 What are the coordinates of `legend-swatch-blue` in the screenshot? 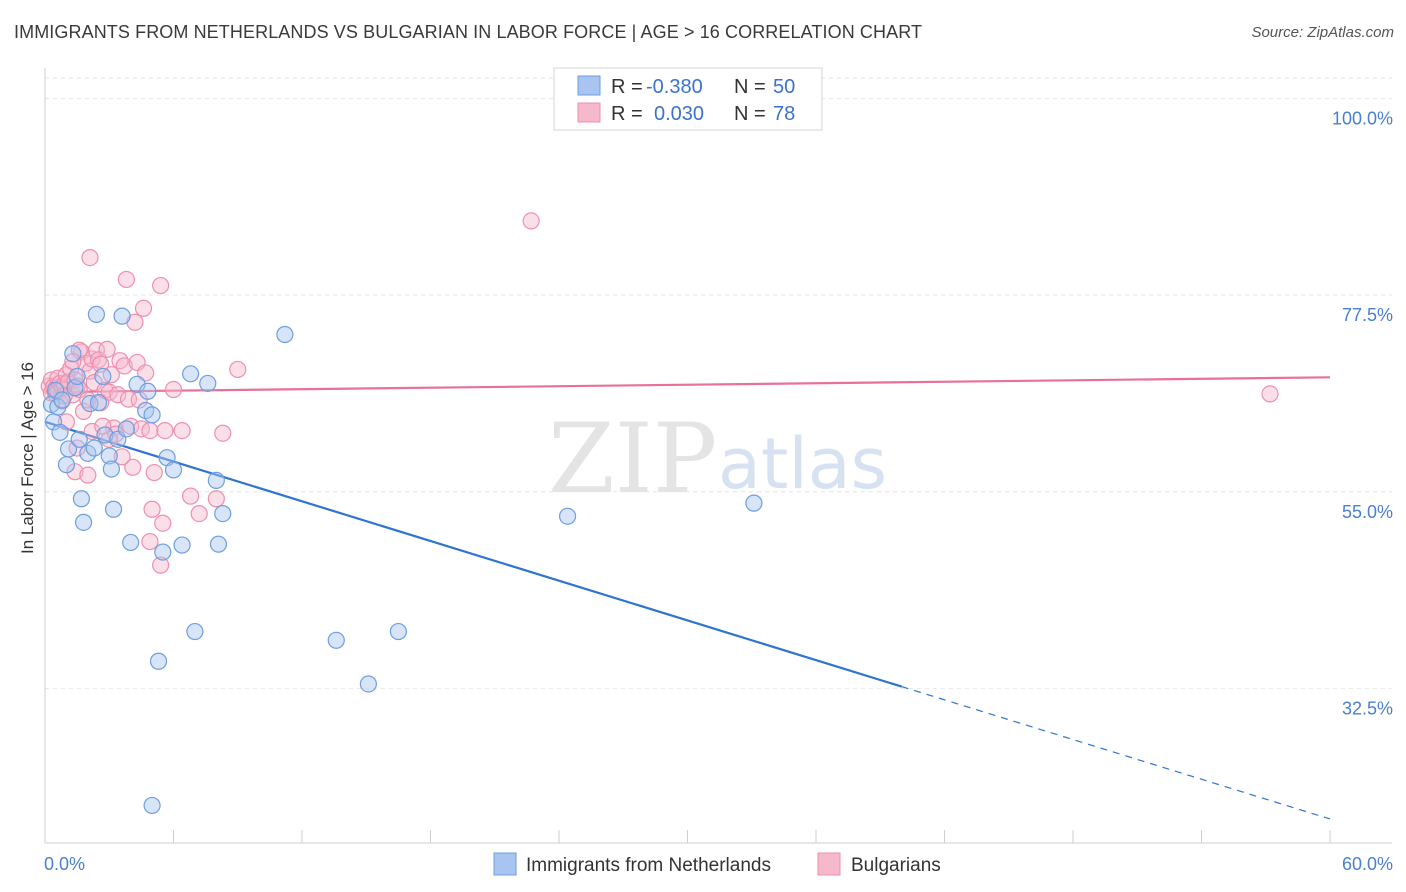 It's located at (589, 85).